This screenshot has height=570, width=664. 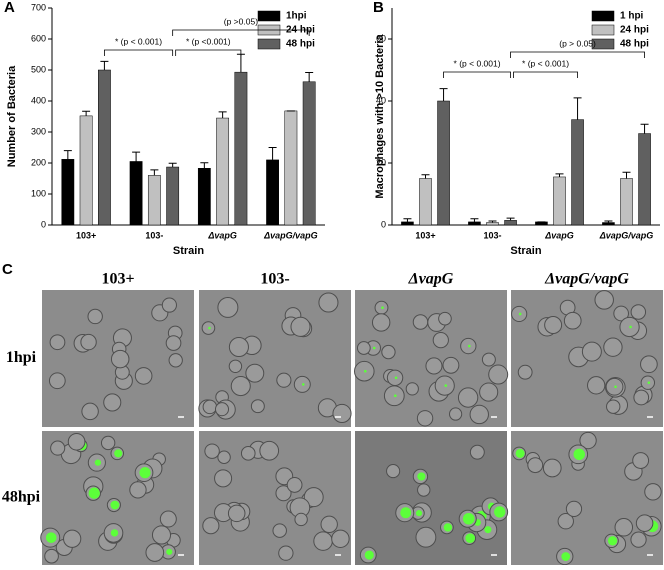 I want to click on y-tick-label: 200, so click(x=38, y=162).